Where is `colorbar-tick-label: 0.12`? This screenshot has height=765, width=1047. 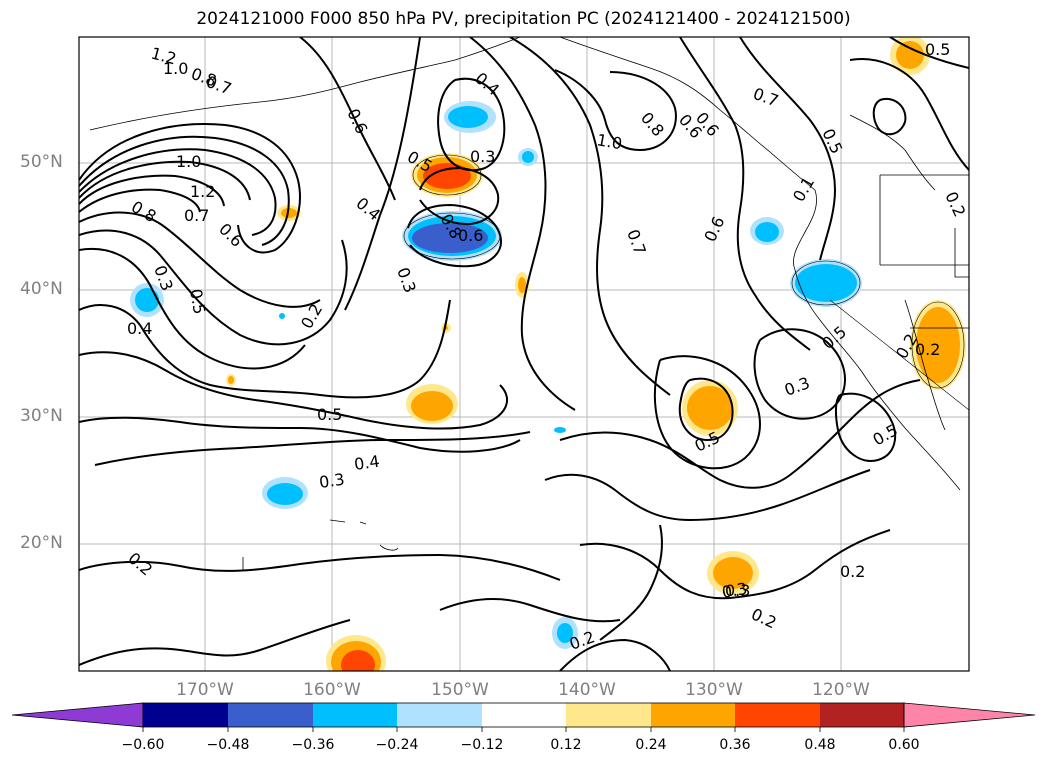 colorbar-tick-label: 0.12 is located at coordinates (566, 745).